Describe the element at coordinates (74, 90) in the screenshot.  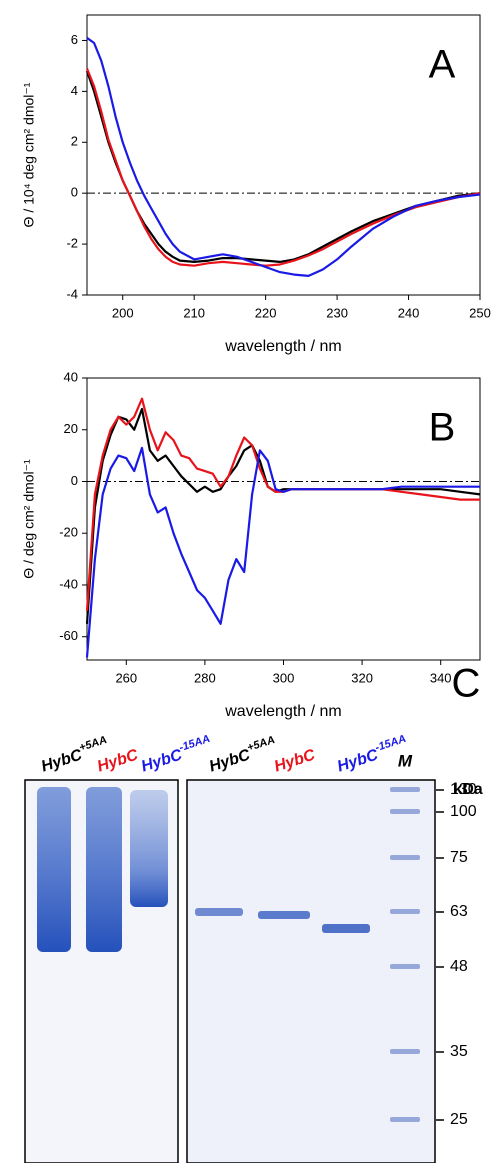
I see `y-tick-label: 4` at that location.